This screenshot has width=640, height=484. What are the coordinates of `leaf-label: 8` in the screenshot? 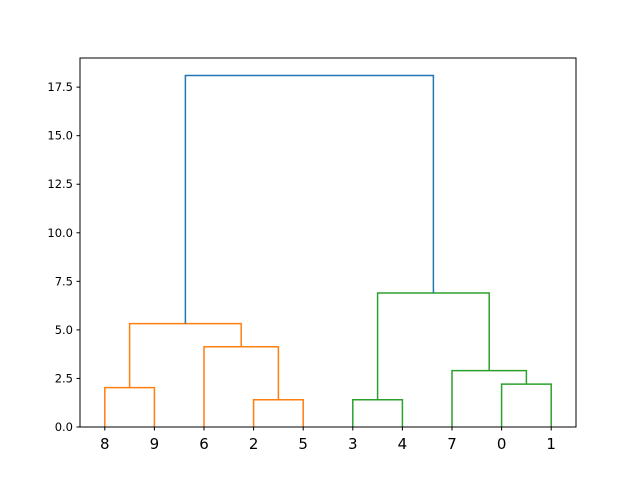 It's located at (105, 444).